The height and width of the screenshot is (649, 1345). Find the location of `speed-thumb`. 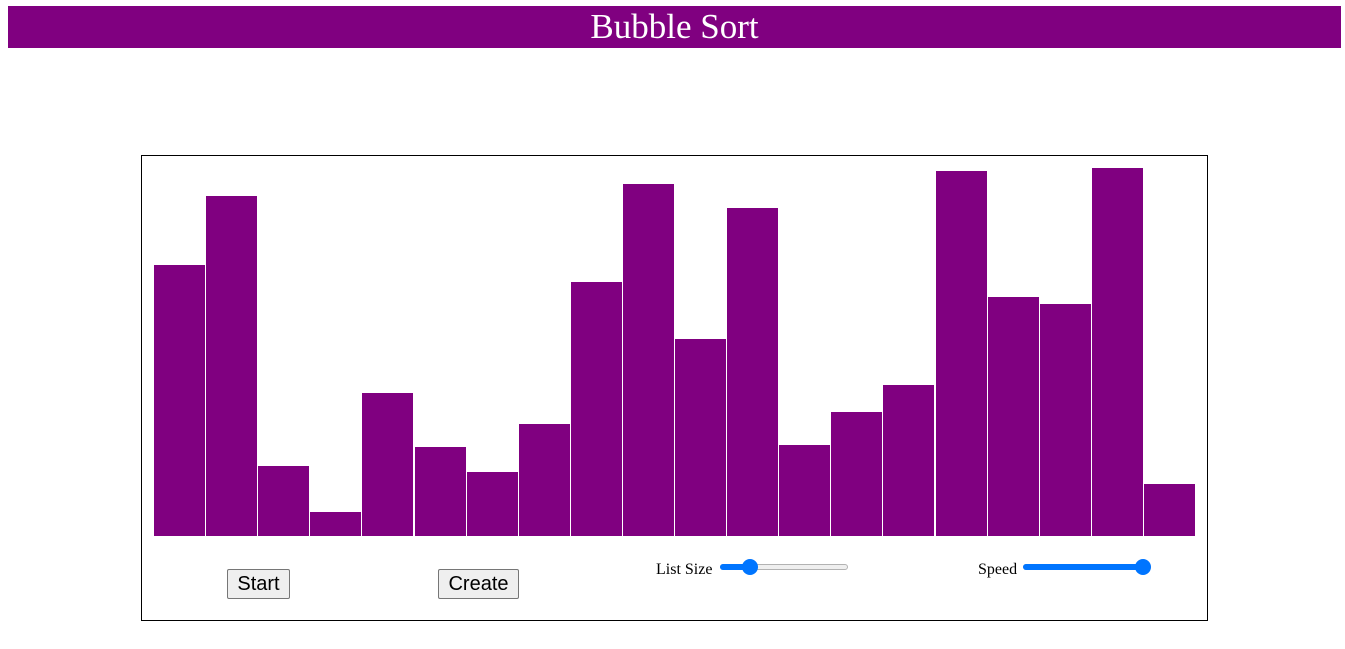

speed-thumb is located at coordinates (1143, 567).